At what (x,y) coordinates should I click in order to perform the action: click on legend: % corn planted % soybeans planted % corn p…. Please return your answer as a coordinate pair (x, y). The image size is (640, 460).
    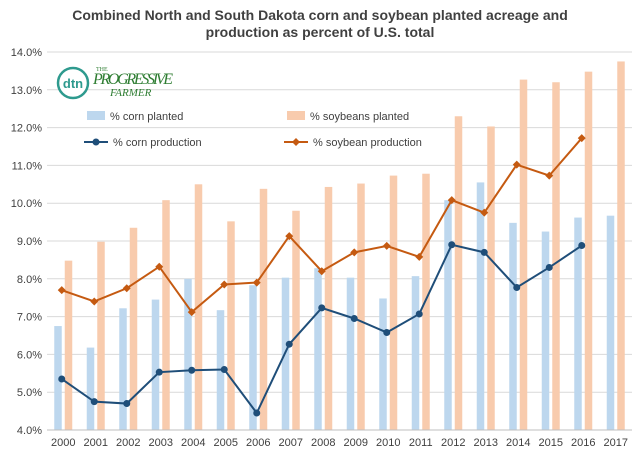
    Looking at the image, I should click on (253, 130).